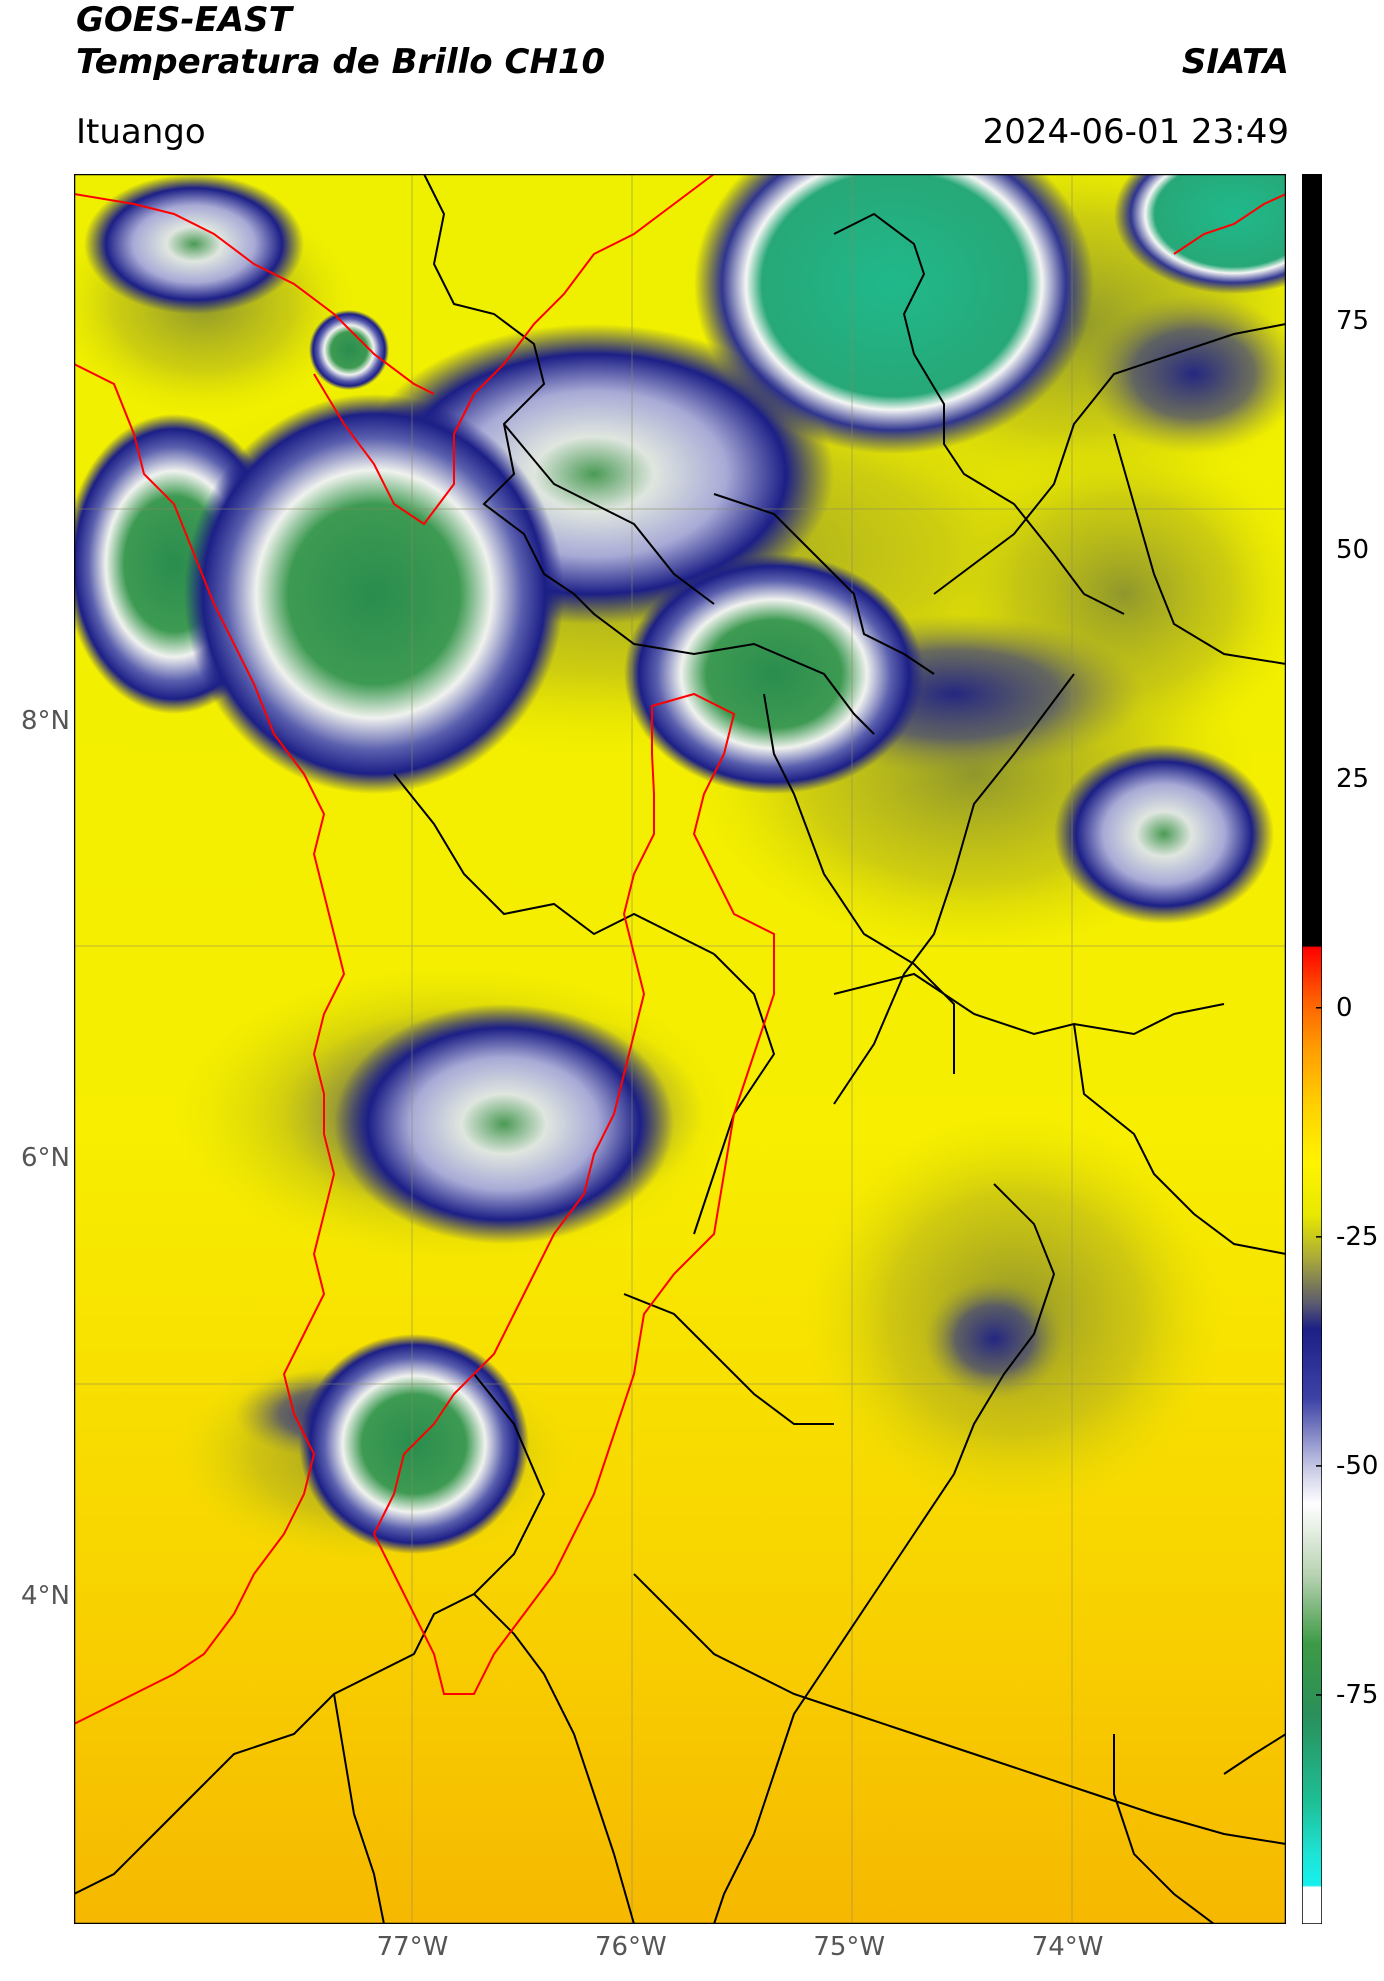 The width and height of the screenshot is (1384, 1981). Describe the element at coordinates (412, 1947) in the screenshot. I see `lon-tick-label: 77°W` at that location.